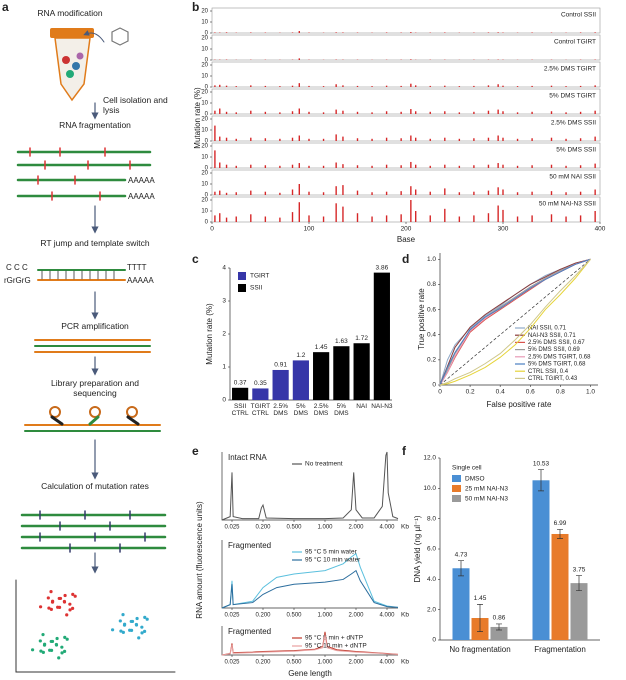 The height and width of the screenshot is (680, 626). What do you see at coordinates (552, 336) in the screenshot?
I see `legend-label: NAI-N3 SSII, 0.71` at bounding box center [552, 336].